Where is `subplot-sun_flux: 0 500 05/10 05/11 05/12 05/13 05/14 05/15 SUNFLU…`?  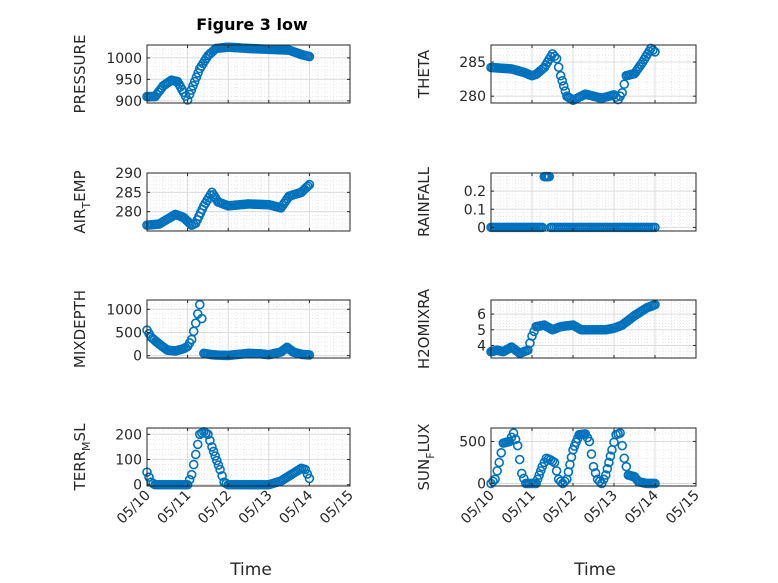 subplot-sun_flux: 0 500 05/10 05/11 05/12 05/13 05/14 05/15 SUNFLU… is located at coordinates (559, 476).